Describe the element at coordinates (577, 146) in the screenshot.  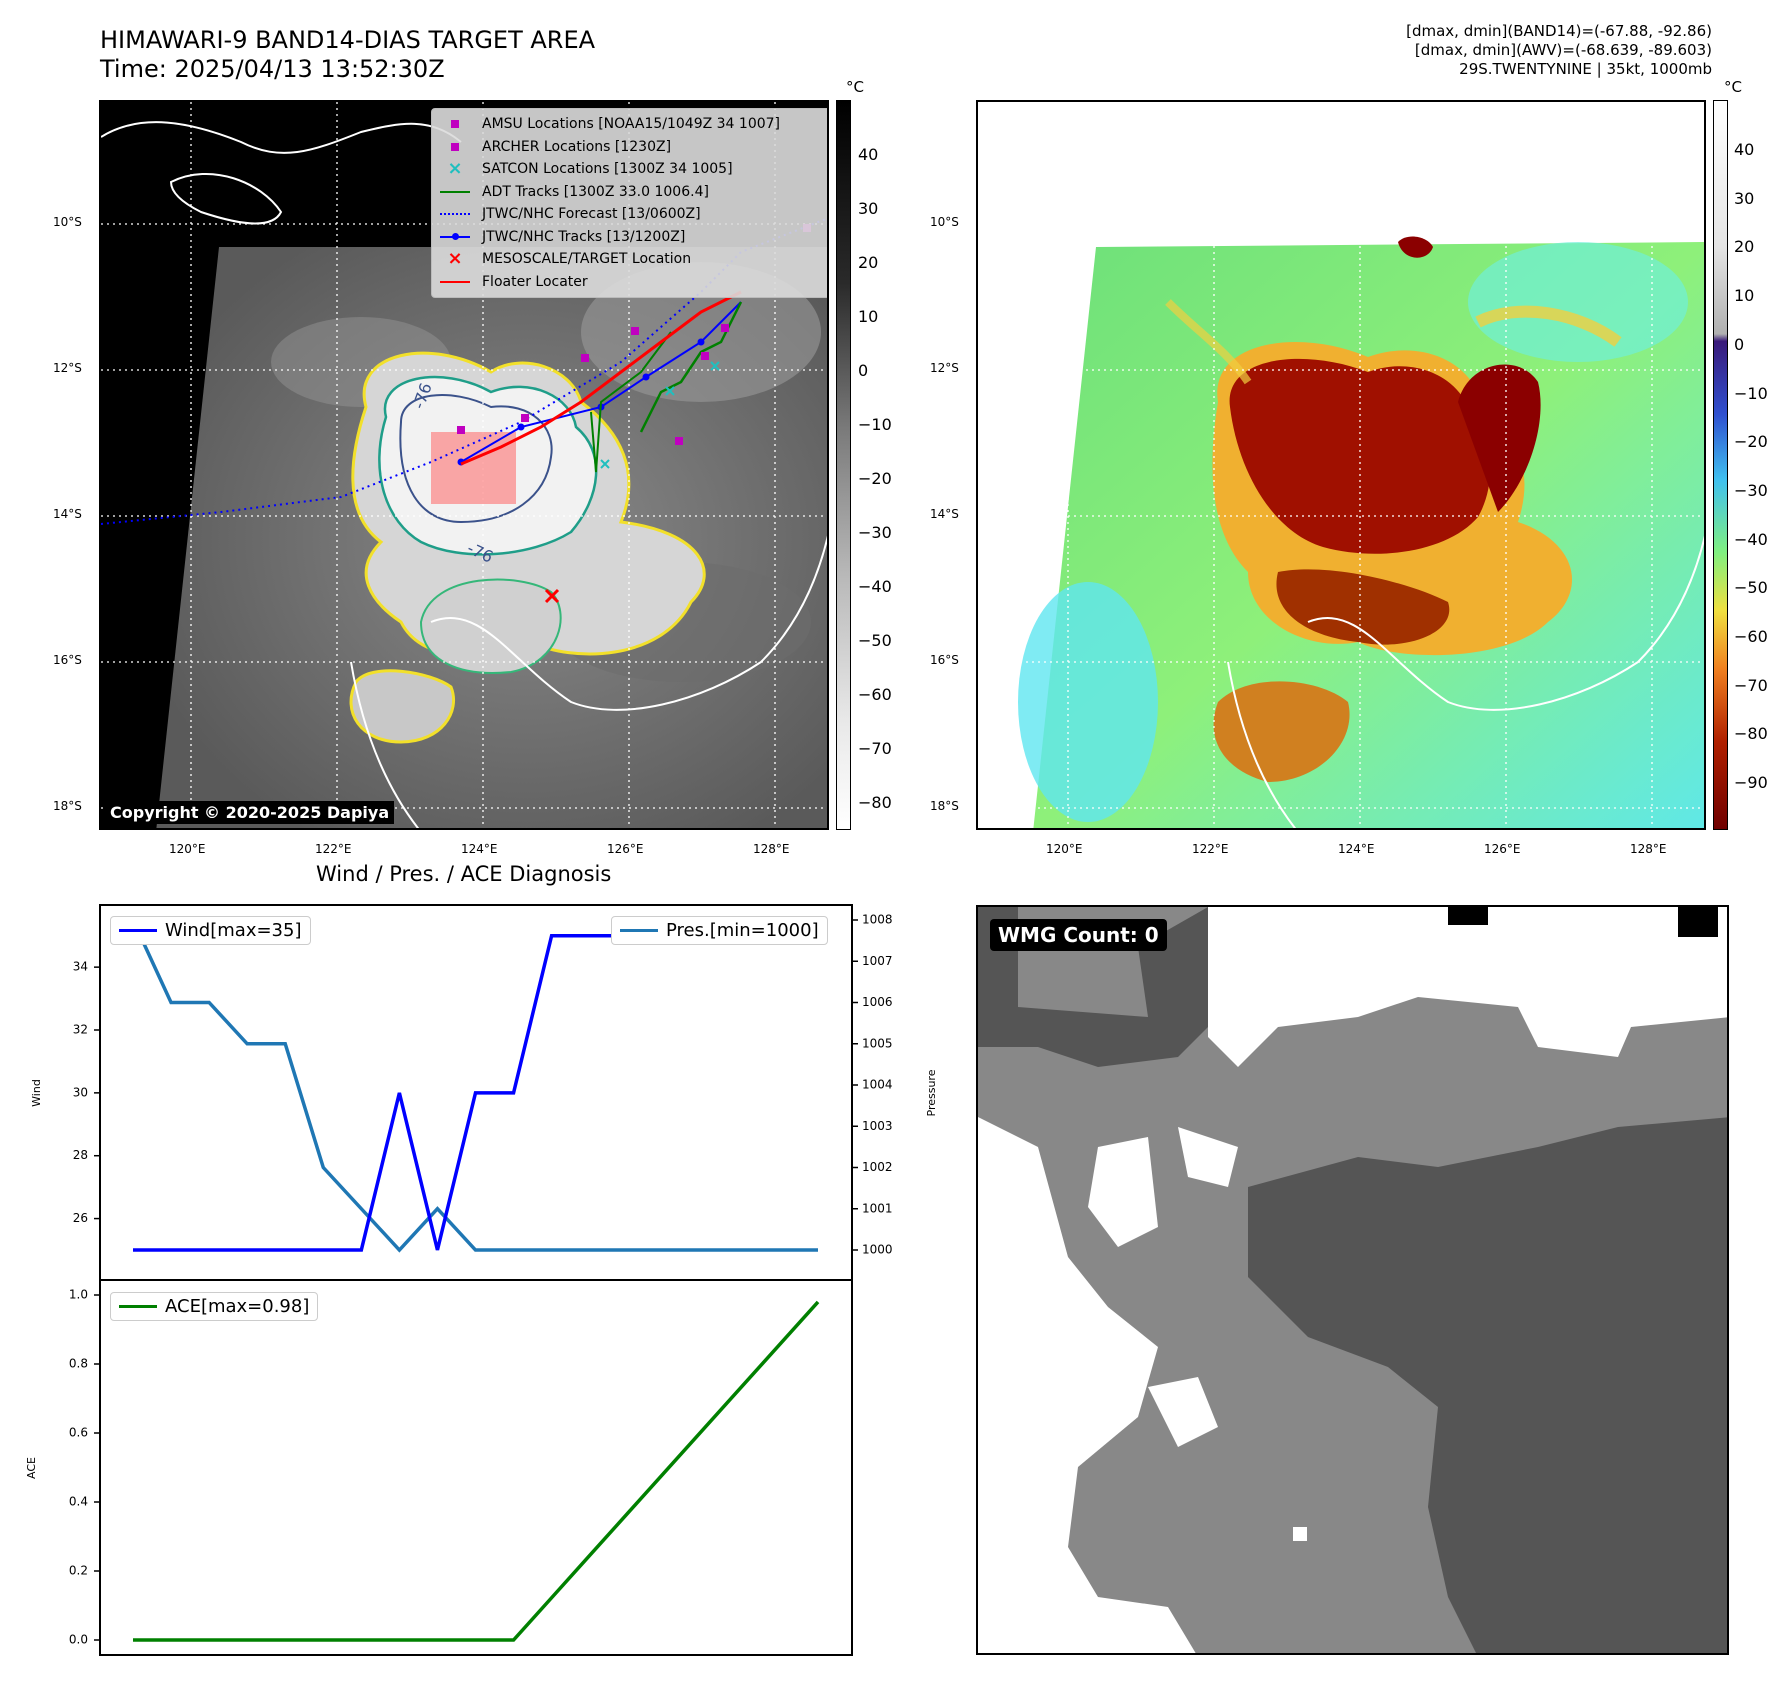
I see `legend-entry-label: ARCHER Locations [1230Z]` at that location.